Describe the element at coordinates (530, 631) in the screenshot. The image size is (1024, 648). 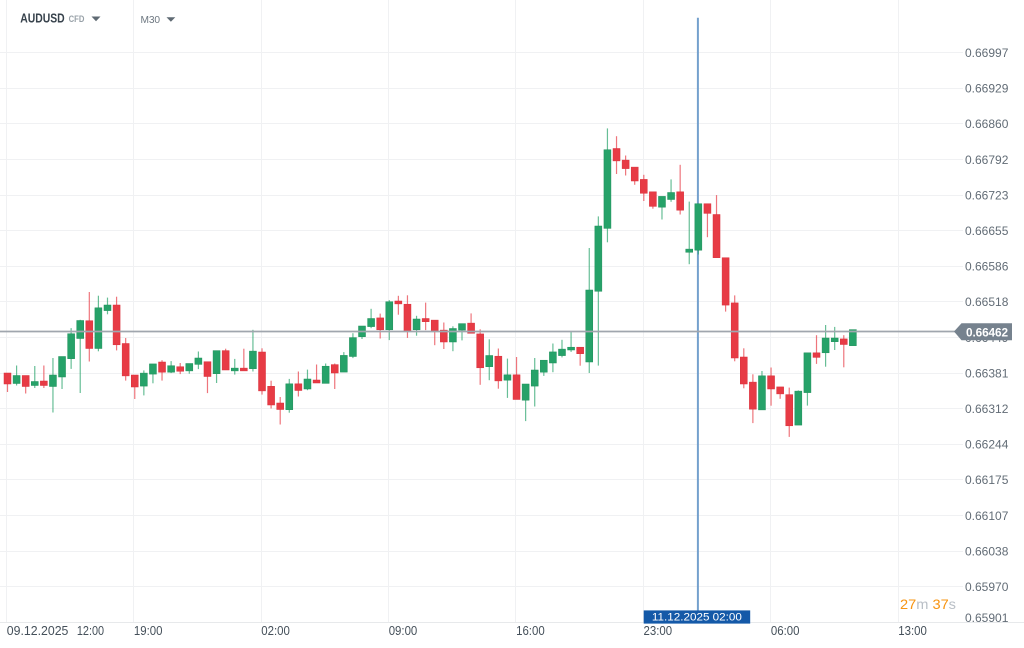
I see `svg-text: 16:00` at that location.